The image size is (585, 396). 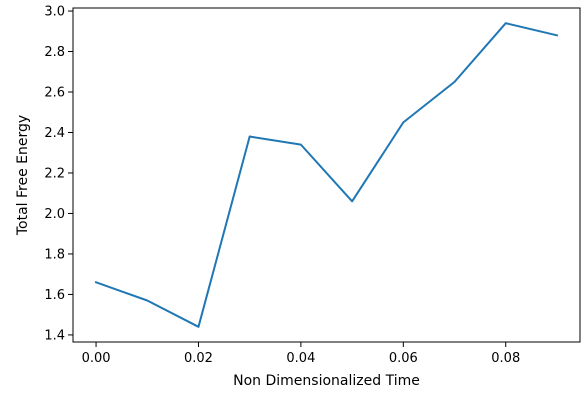 I want to click on y-tick-label: 2.8, so click(x=54, y=52).